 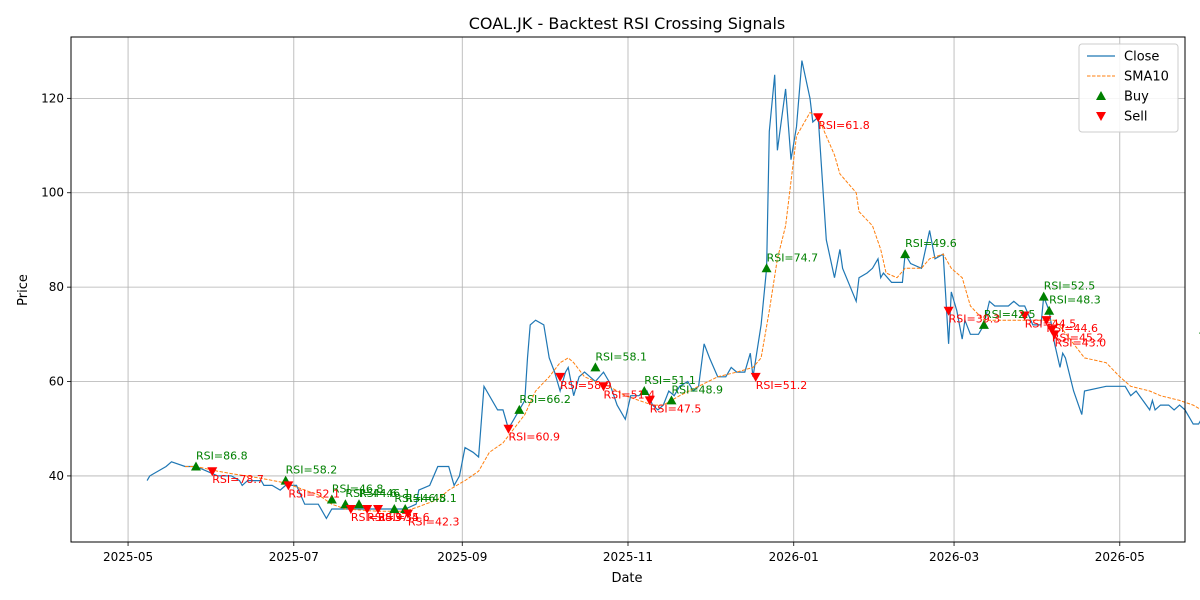 What do you see at coordinates (1072, 328) in the screenshot?
I see `sell-annotation: RSI=44.6` at bounding box center [1072, 328].